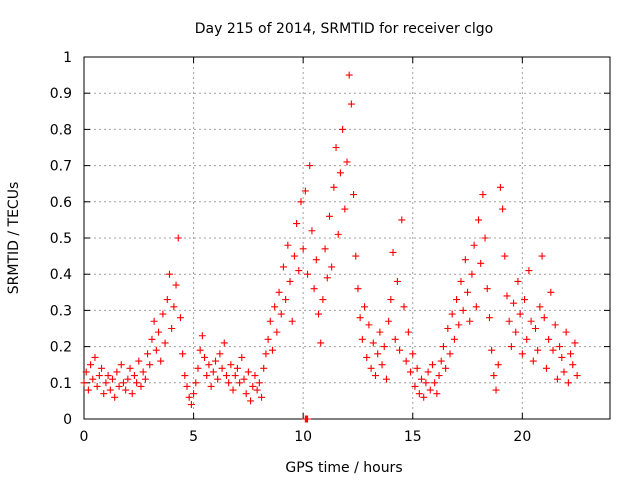 The height and width of the screenshot is (480, 640). What do you see at coordinates (61, 167) in the screenshot?
I see `y-tick-label: 0.7` at bounding box center [61, 167].